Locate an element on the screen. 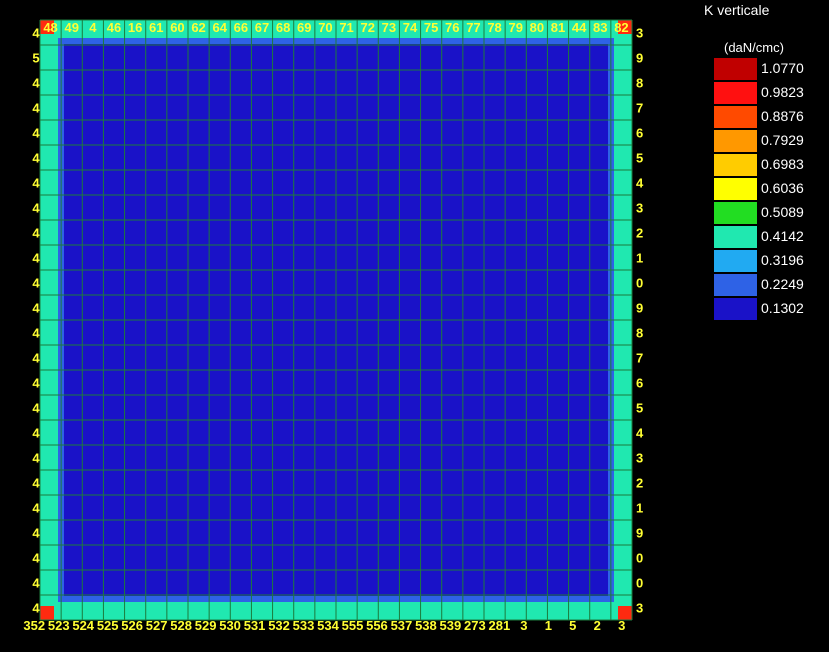  node-label-top: 49 is located at coordinates (71, 27).